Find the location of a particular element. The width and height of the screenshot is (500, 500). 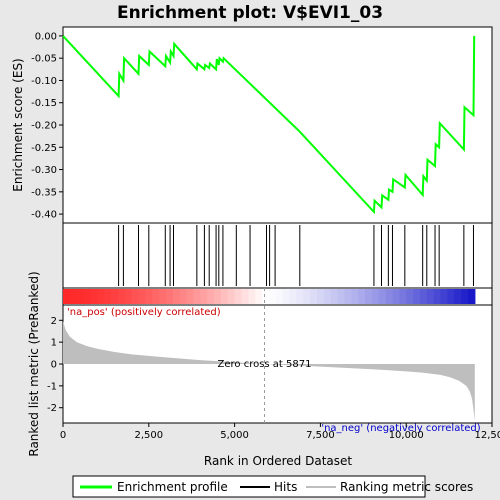

x-tick-label: 7,500 is located at coordinates (320, 435).